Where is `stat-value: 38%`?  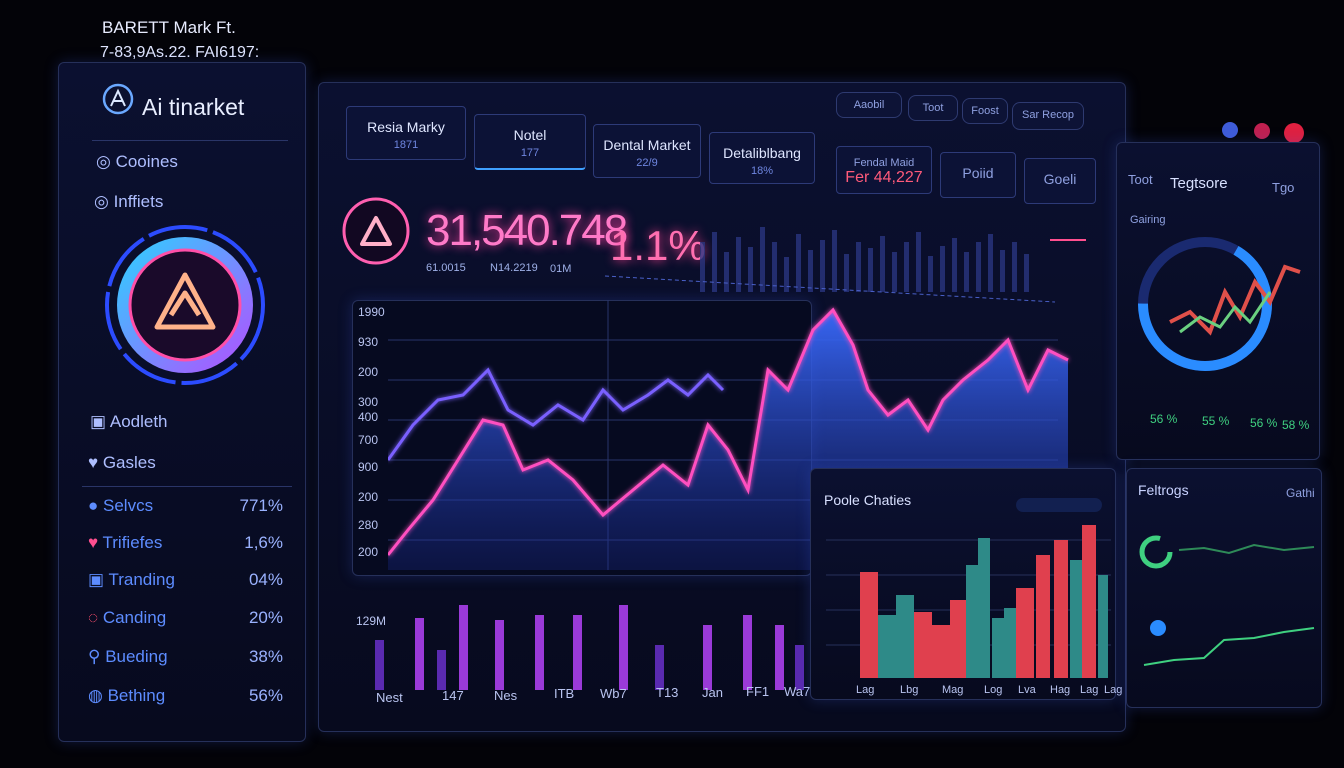
stat-value: 38% is located at coordinates (265, 656).